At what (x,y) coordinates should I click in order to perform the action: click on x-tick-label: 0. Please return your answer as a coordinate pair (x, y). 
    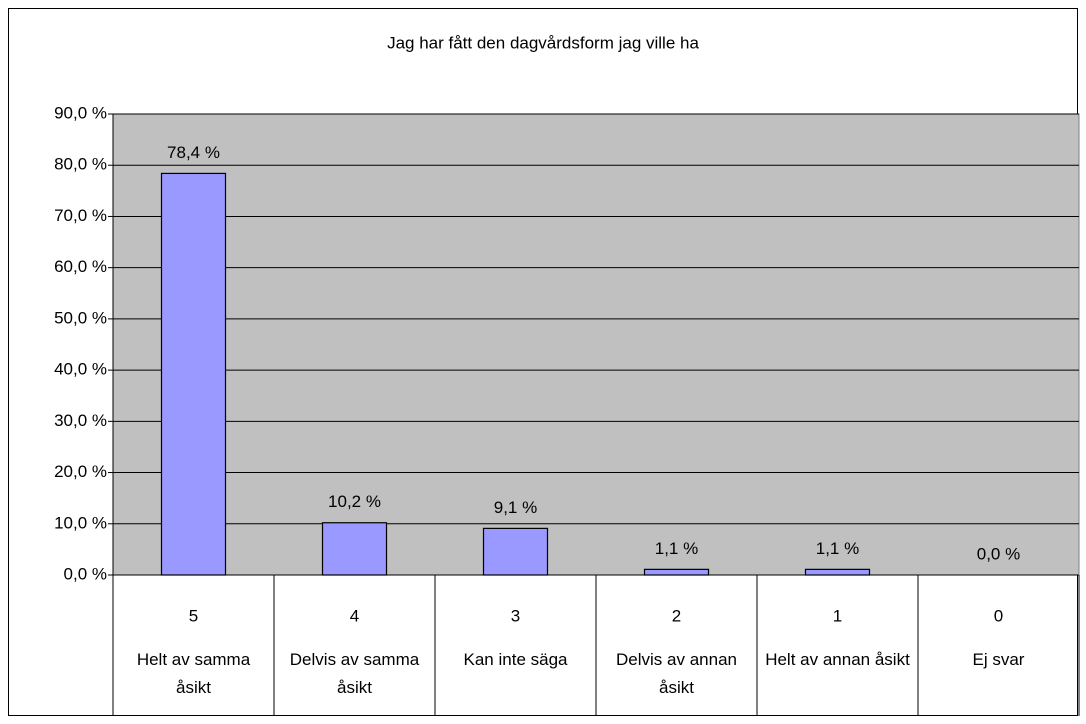
    Looking at the image, I should click on (998, 615).